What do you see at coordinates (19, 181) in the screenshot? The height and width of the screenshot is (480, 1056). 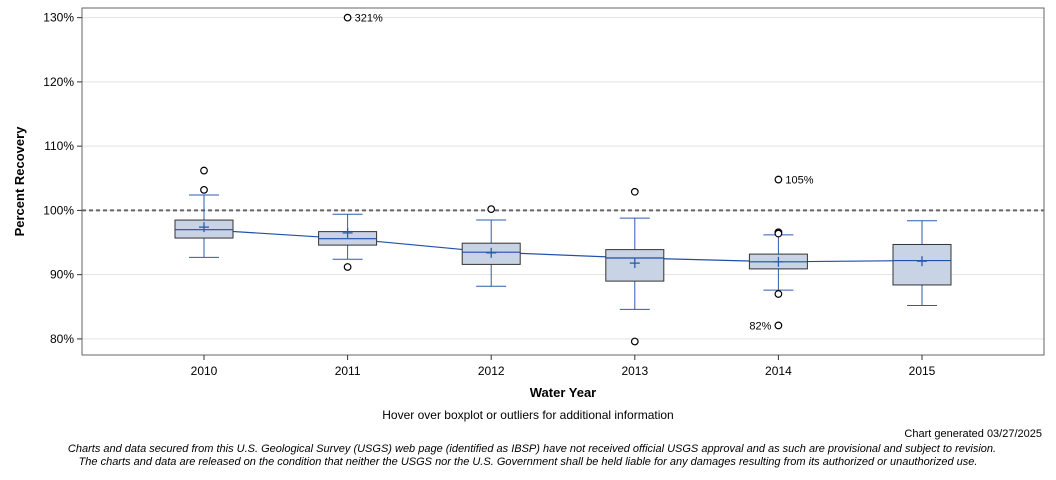 I see `y-axis-title: Percent Recovery` at bounding box center [19, 181].